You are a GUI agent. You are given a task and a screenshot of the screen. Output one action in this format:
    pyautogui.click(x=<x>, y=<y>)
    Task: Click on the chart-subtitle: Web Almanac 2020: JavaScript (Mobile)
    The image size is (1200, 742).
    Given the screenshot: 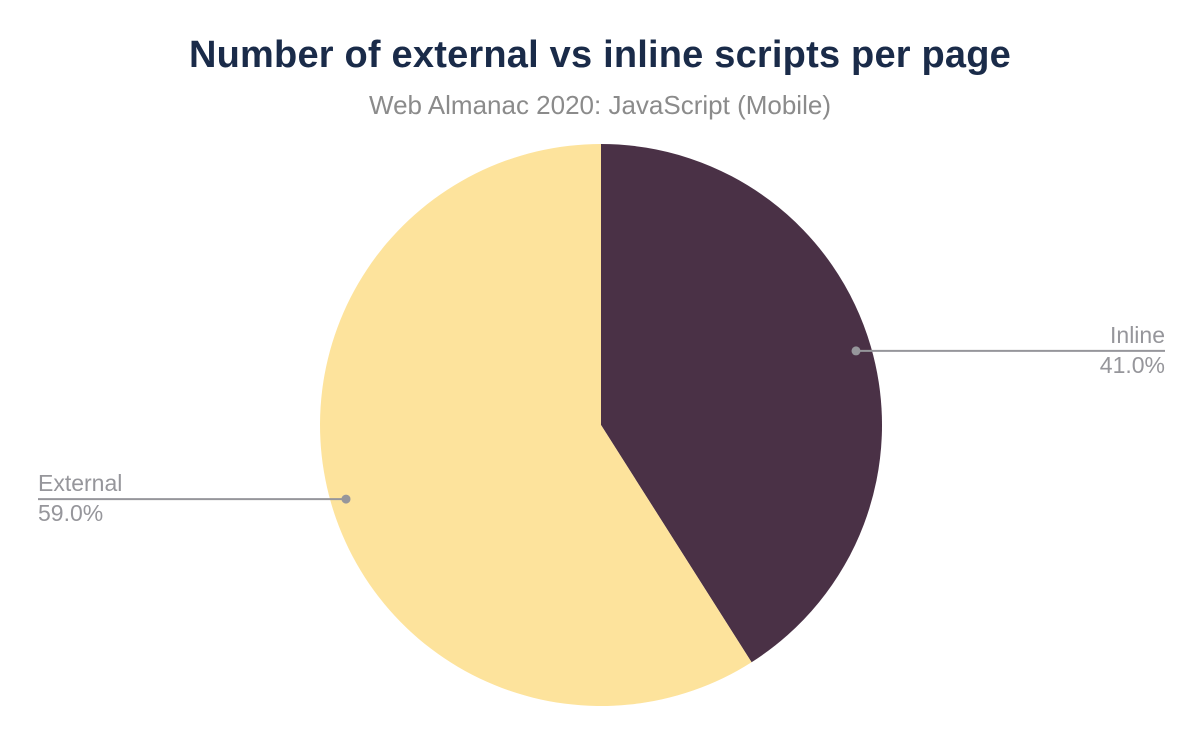 What is the action you would take?
    pyautogui.click(x=600, y=104)
    